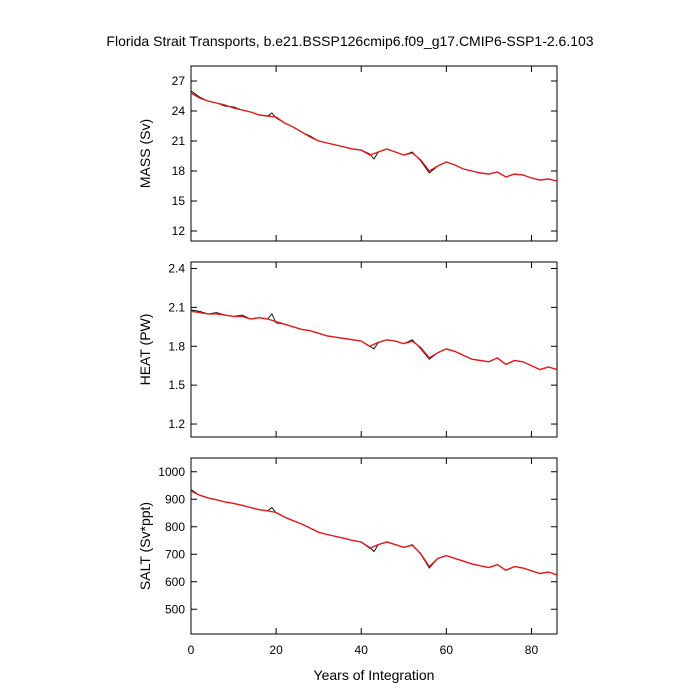  What do you see at coordinates (276, 650) in the screenshot?
I see `x-tick-label: 20` at bounding box center [276, 650].